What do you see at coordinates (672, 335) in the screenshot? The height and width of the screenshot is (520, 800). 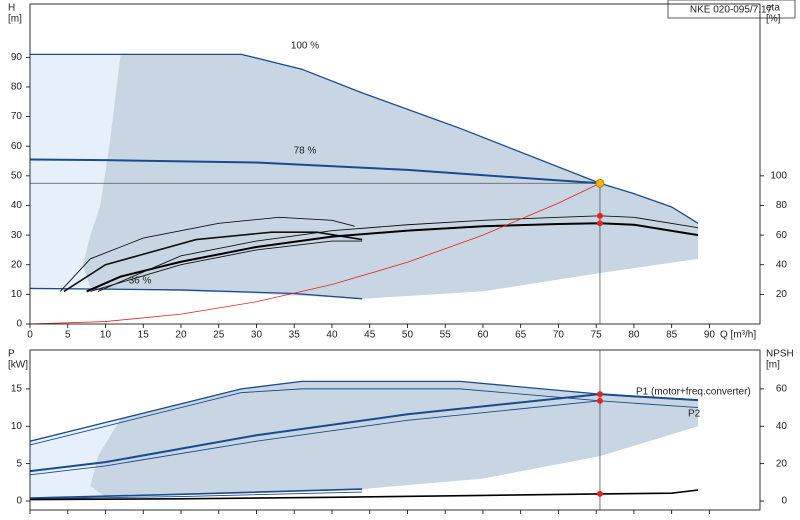 I see `x-tick-label: 85` at bounding box center [672, 335].